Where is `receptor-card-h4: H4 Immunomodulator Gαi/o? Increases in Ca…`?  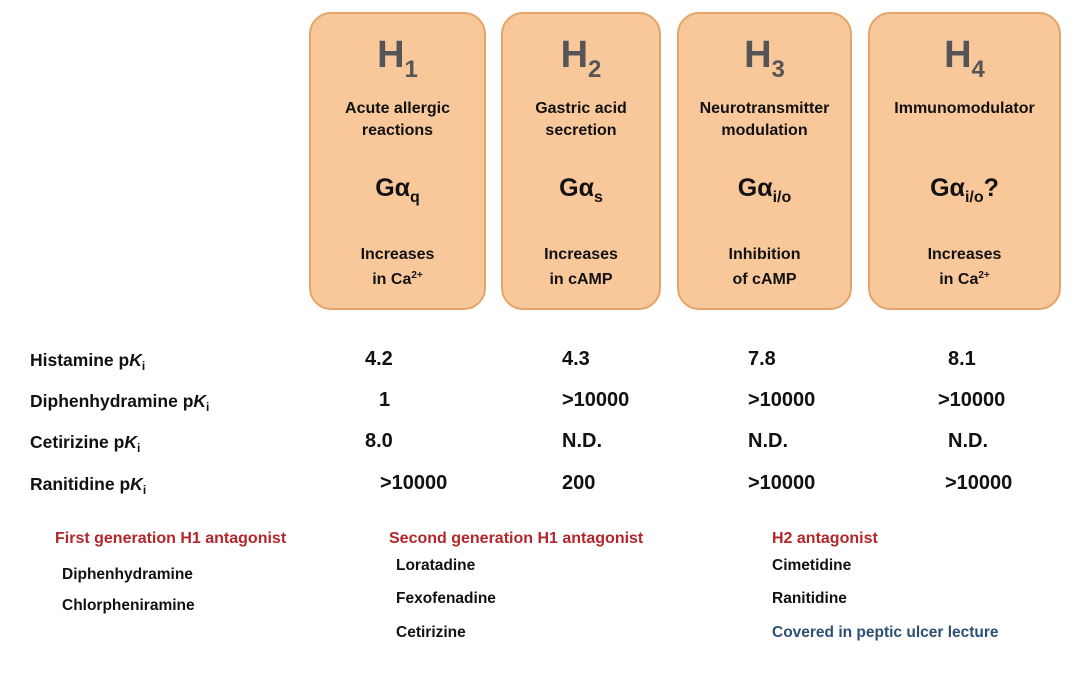
receptor-card-h4: H4 Immunomodulator Gαi/o? Increases in Ca… is located at coordinates (964, 161).